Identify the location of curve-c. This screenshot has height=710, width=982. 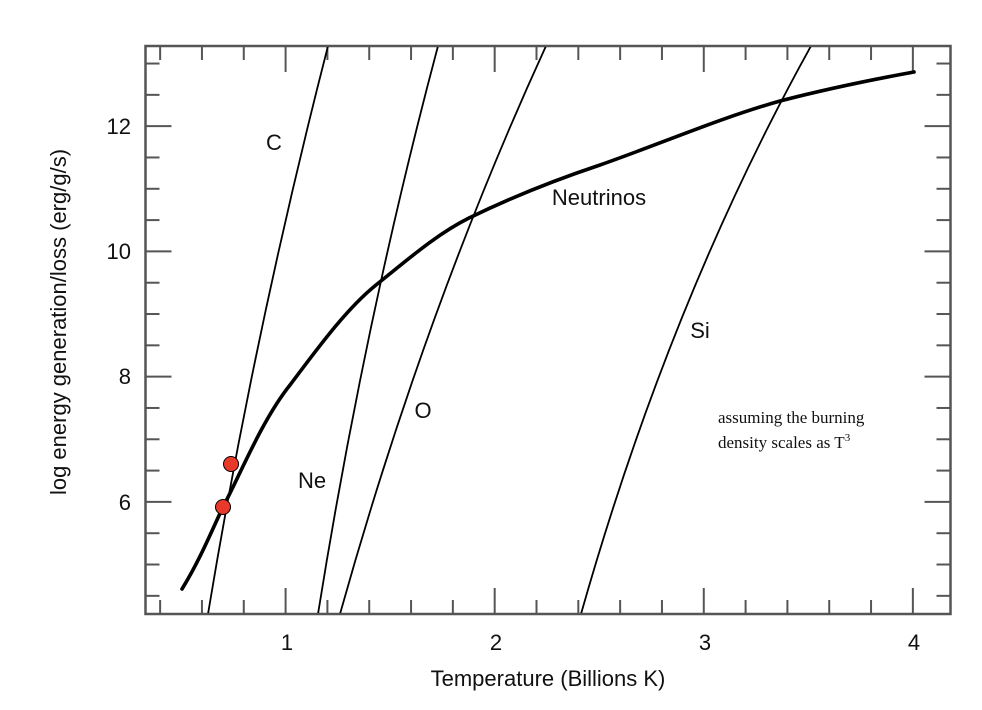
(268, 330).